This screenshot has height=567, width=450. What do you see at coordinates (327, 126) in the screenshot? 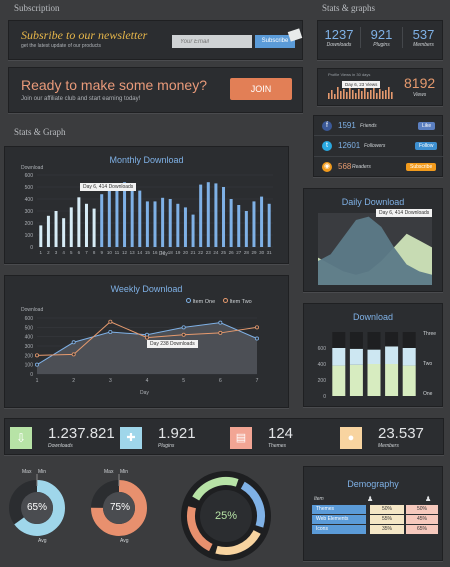
I see `facebook-icon: f` at bounding box center [327, 126].